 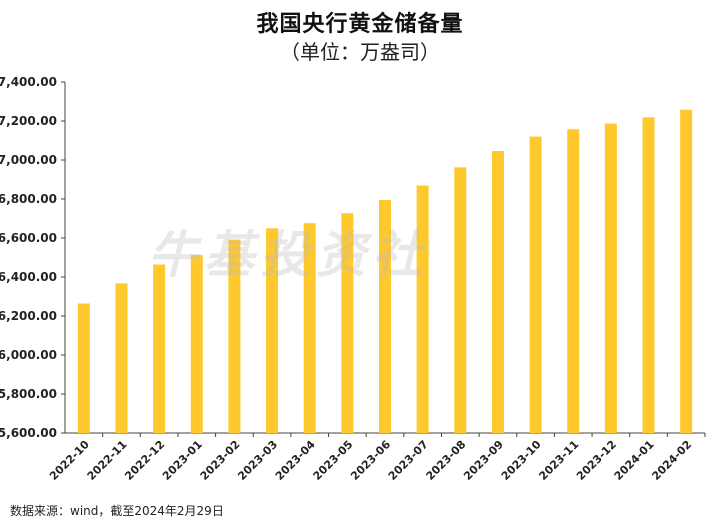 What do you see at coordinates (360, 52) in the screenshot?
I see `chart-subtitle: （单位：万盎司）` at bounding box center [360, 52].